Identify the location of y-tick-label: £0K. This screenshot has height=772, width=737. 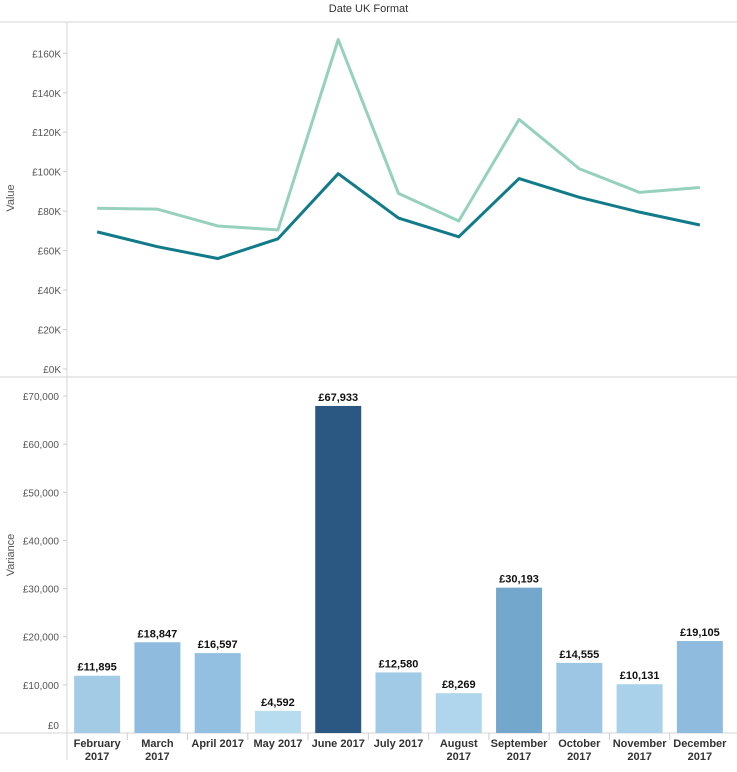
(52, 370).